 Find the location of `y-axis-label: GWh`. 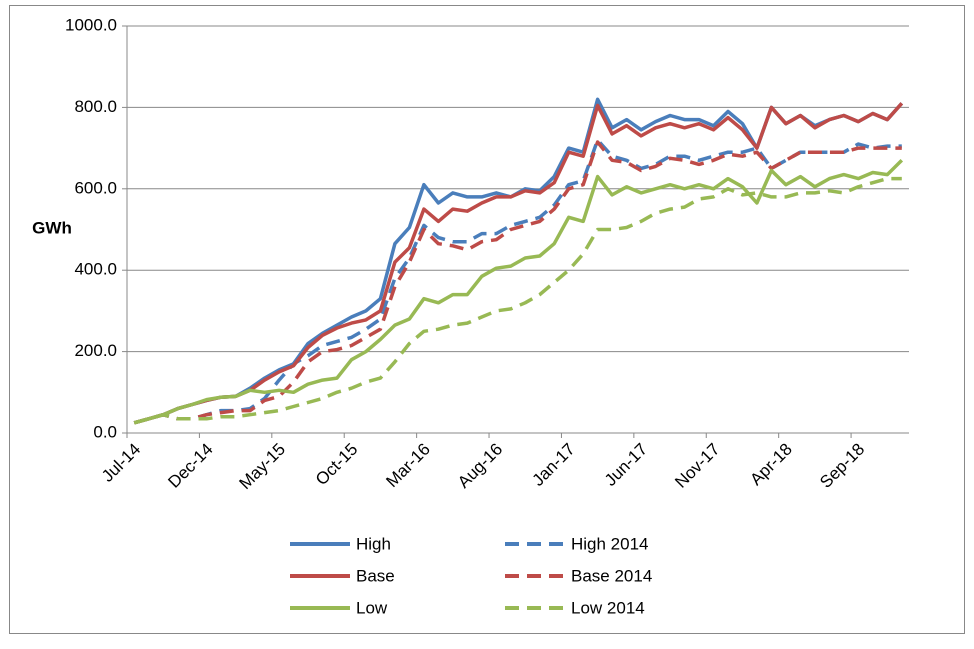

y-axis-label: GWh is located at coordinates (52, 227).